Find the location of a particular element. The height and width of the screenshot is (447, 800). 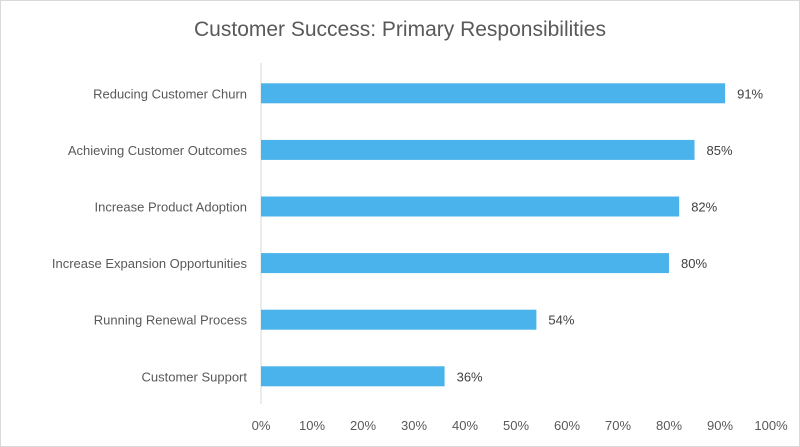

x-tick-label: 70% is located at coordinates (618, 425).